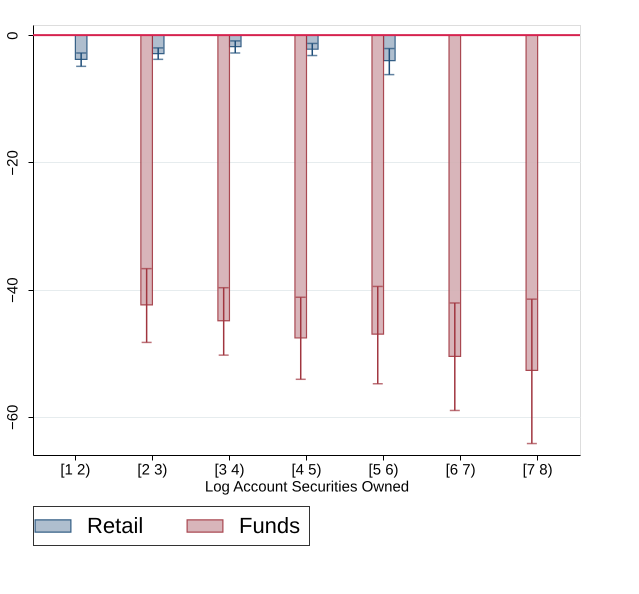 The height and width of the screenshot is (594, 639). Describe the element at coordinates (13, 417) in the screenshot. I see `y-tick-label: −60` at that location.